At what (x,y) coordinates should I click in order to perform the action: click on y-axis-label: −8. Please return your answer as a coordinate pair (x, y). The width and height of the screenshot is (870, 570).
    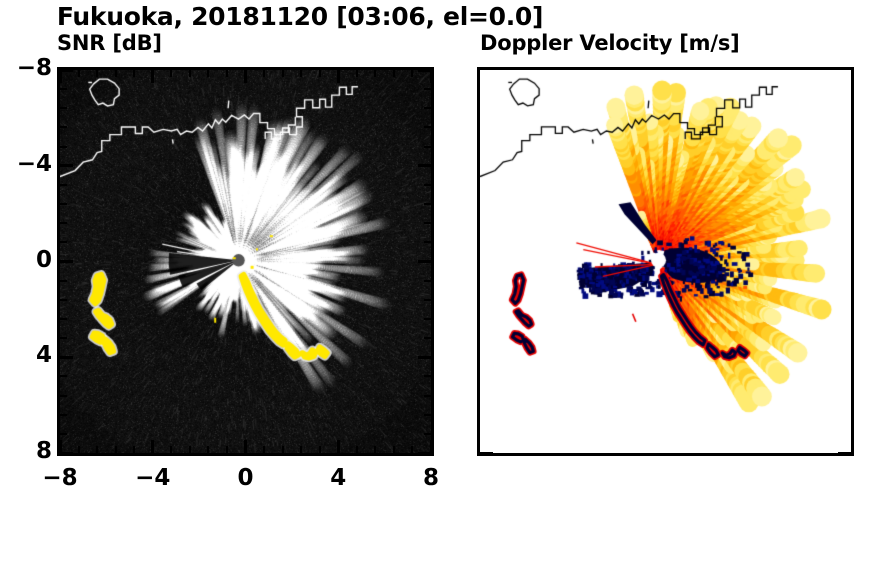
    Looking at the image, I should click on (34, 68).